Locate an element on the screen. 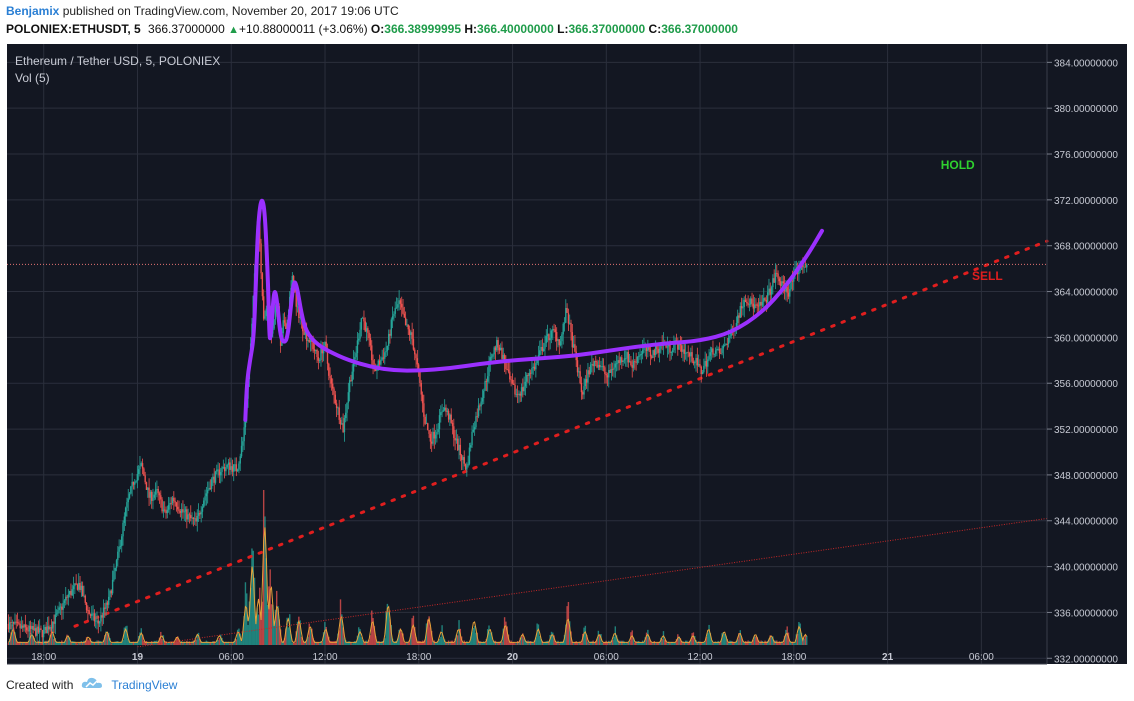 The image size is (1134, 701). tradingview-link: TradingView is located at coordinates (144, 684).